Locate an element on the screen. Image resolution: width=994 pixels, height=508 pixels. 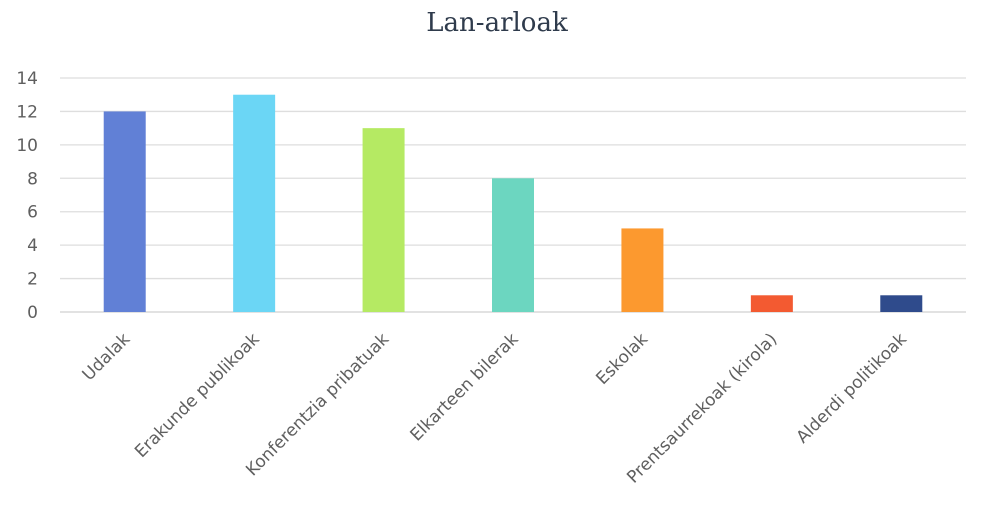
x-category-label: Prentsaurrekoak (kirola) is located at coordinates (702, 408).